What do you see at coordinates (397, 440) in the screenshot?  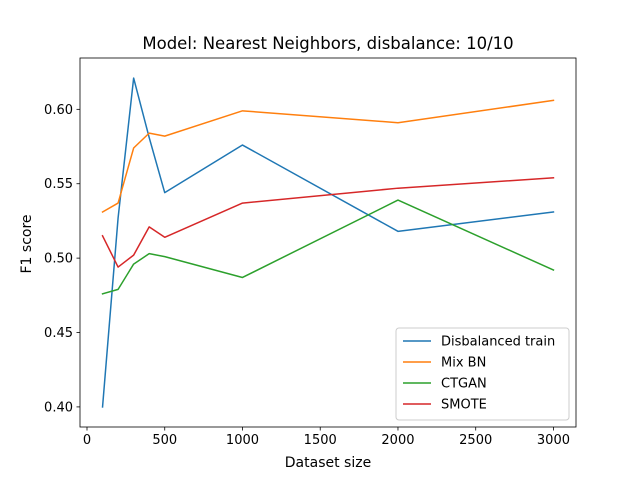 I see `x-tick-label: 2000` at bounding box center [397, 440].